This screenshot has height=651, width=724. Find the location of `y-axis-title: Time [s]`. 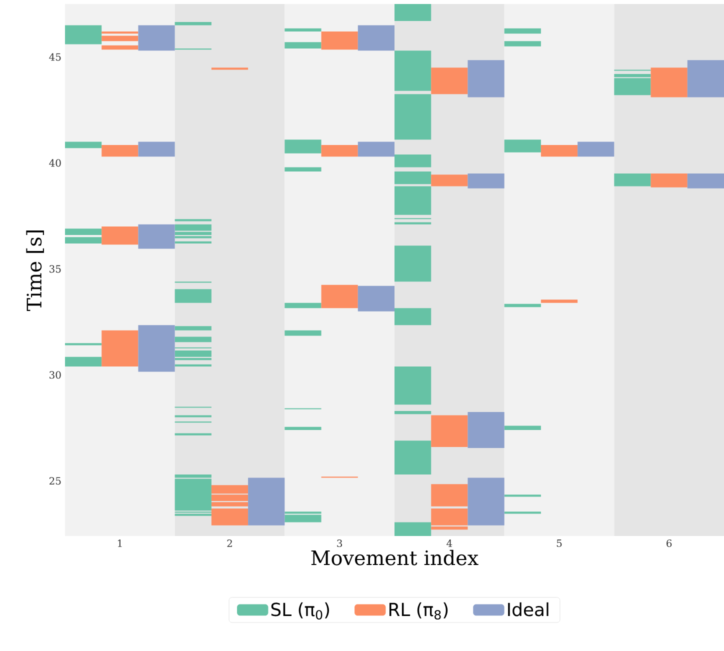

y-axis-title: Time [s] is located at coordinates (35, 271).